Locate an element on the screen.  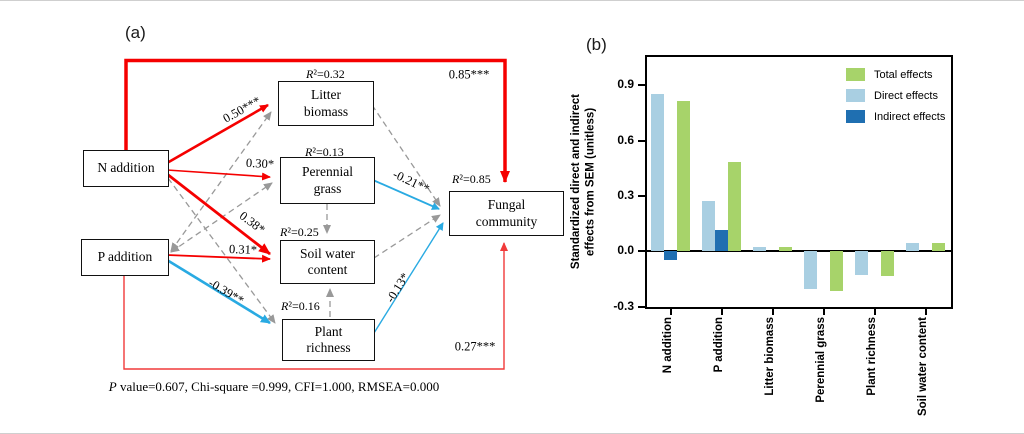
bar-direct-effects-perennial-grass is located at coordinates (810, 270).